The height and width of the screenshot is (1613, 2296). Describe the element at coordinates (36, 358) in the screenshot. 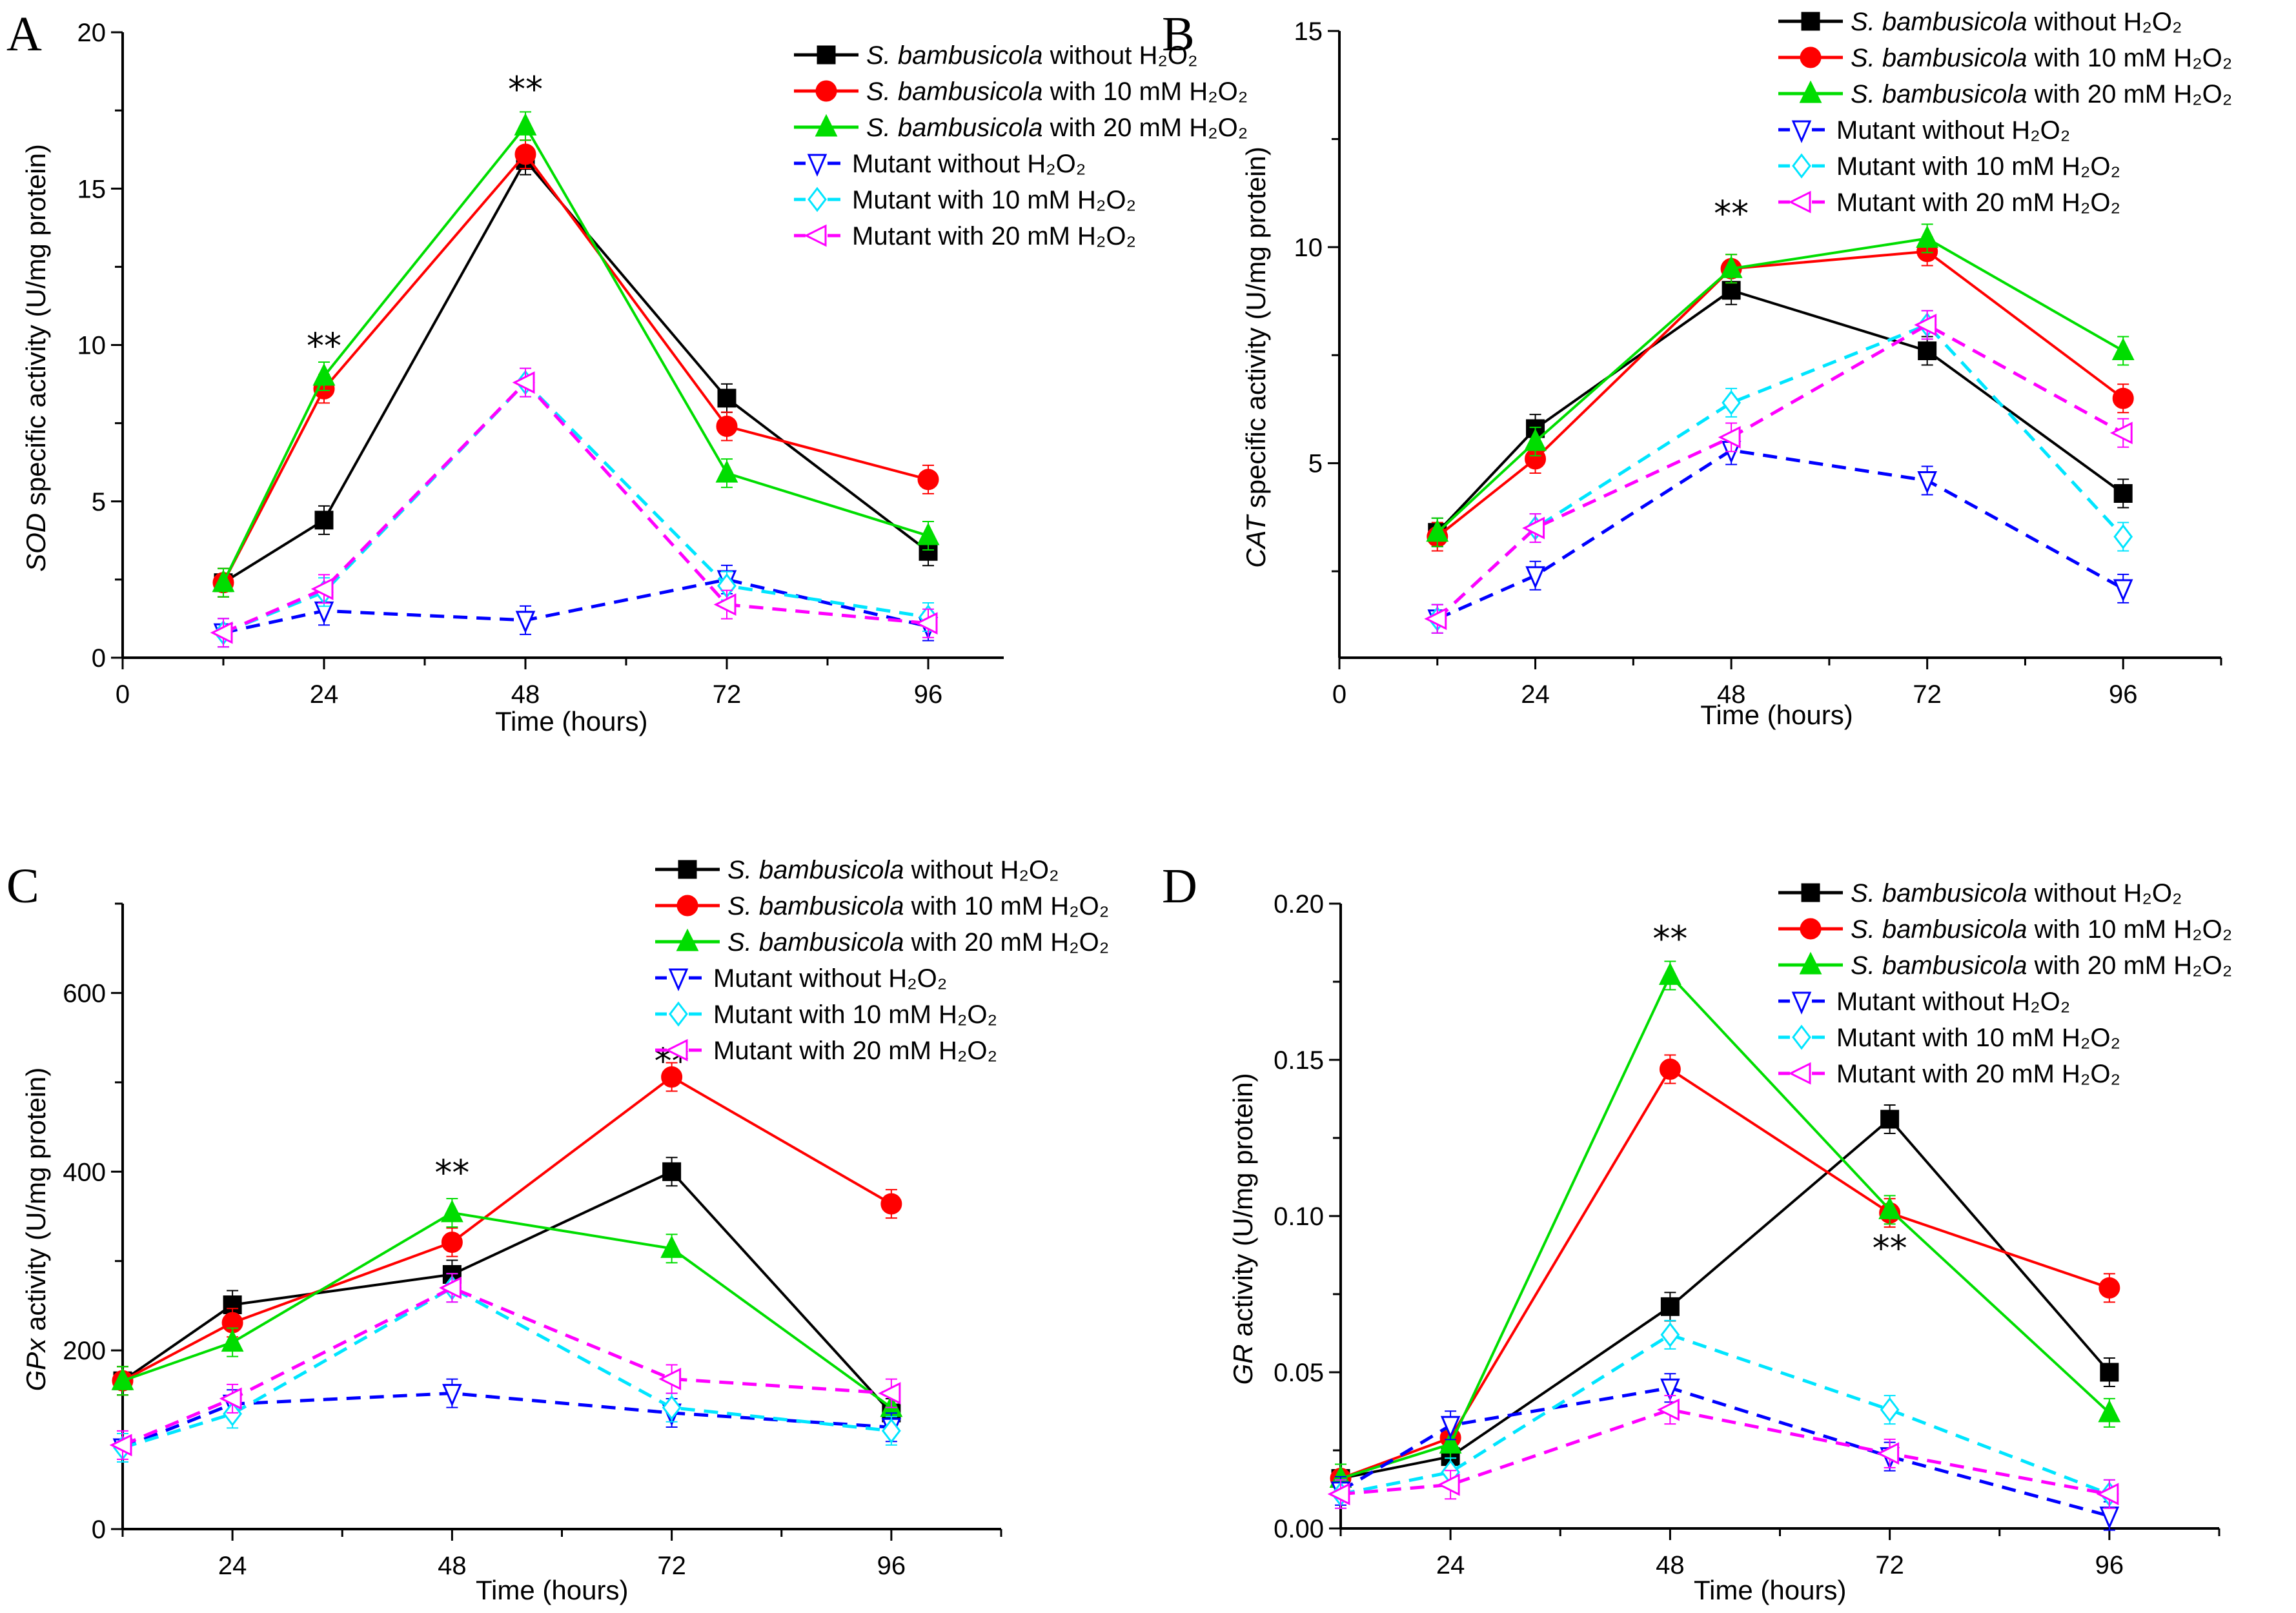

I see `y-axis-title: SOD specific activity (U/mg protein)` at that location.